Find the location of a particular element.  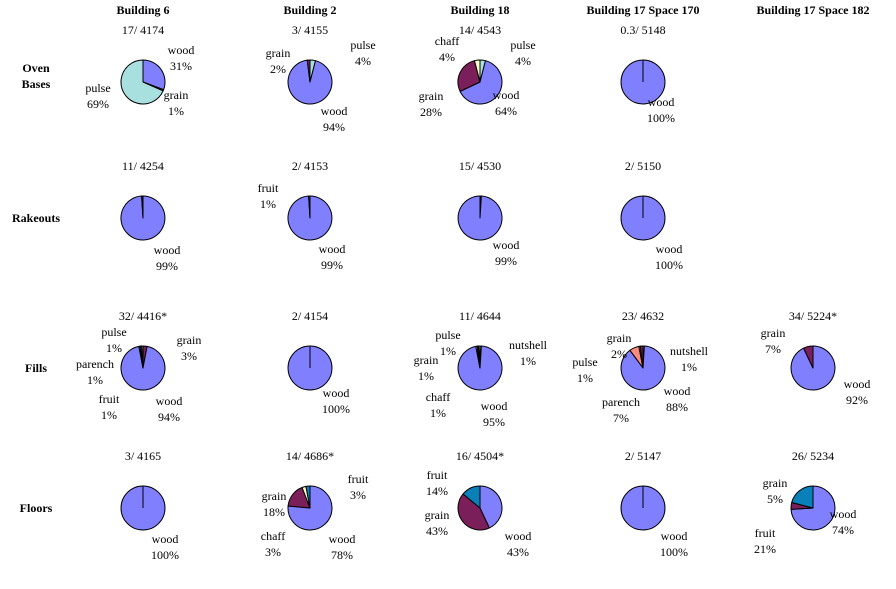

column-header-building-17-space-182: Building 17 Space 182 is located at coordinates (812, 10).